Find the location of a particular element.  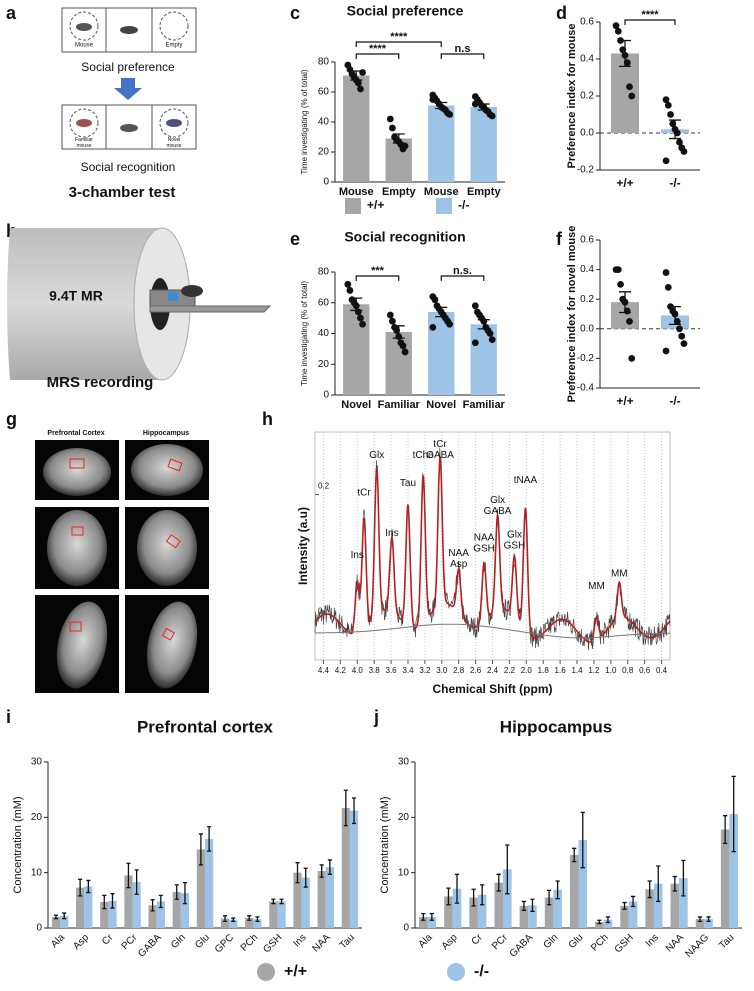

x-tick-label: 1.2 is located at coordinates (594, 670).